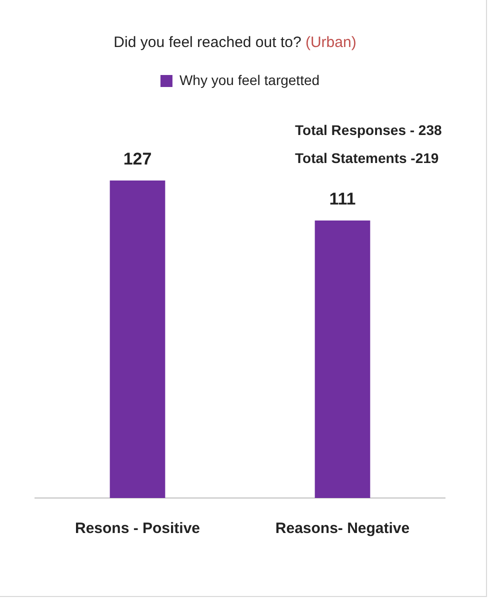  What do you see at coordinates (342, 199) in the screenshot?
I see `data-label: 111` at bounding box center [342, 199].